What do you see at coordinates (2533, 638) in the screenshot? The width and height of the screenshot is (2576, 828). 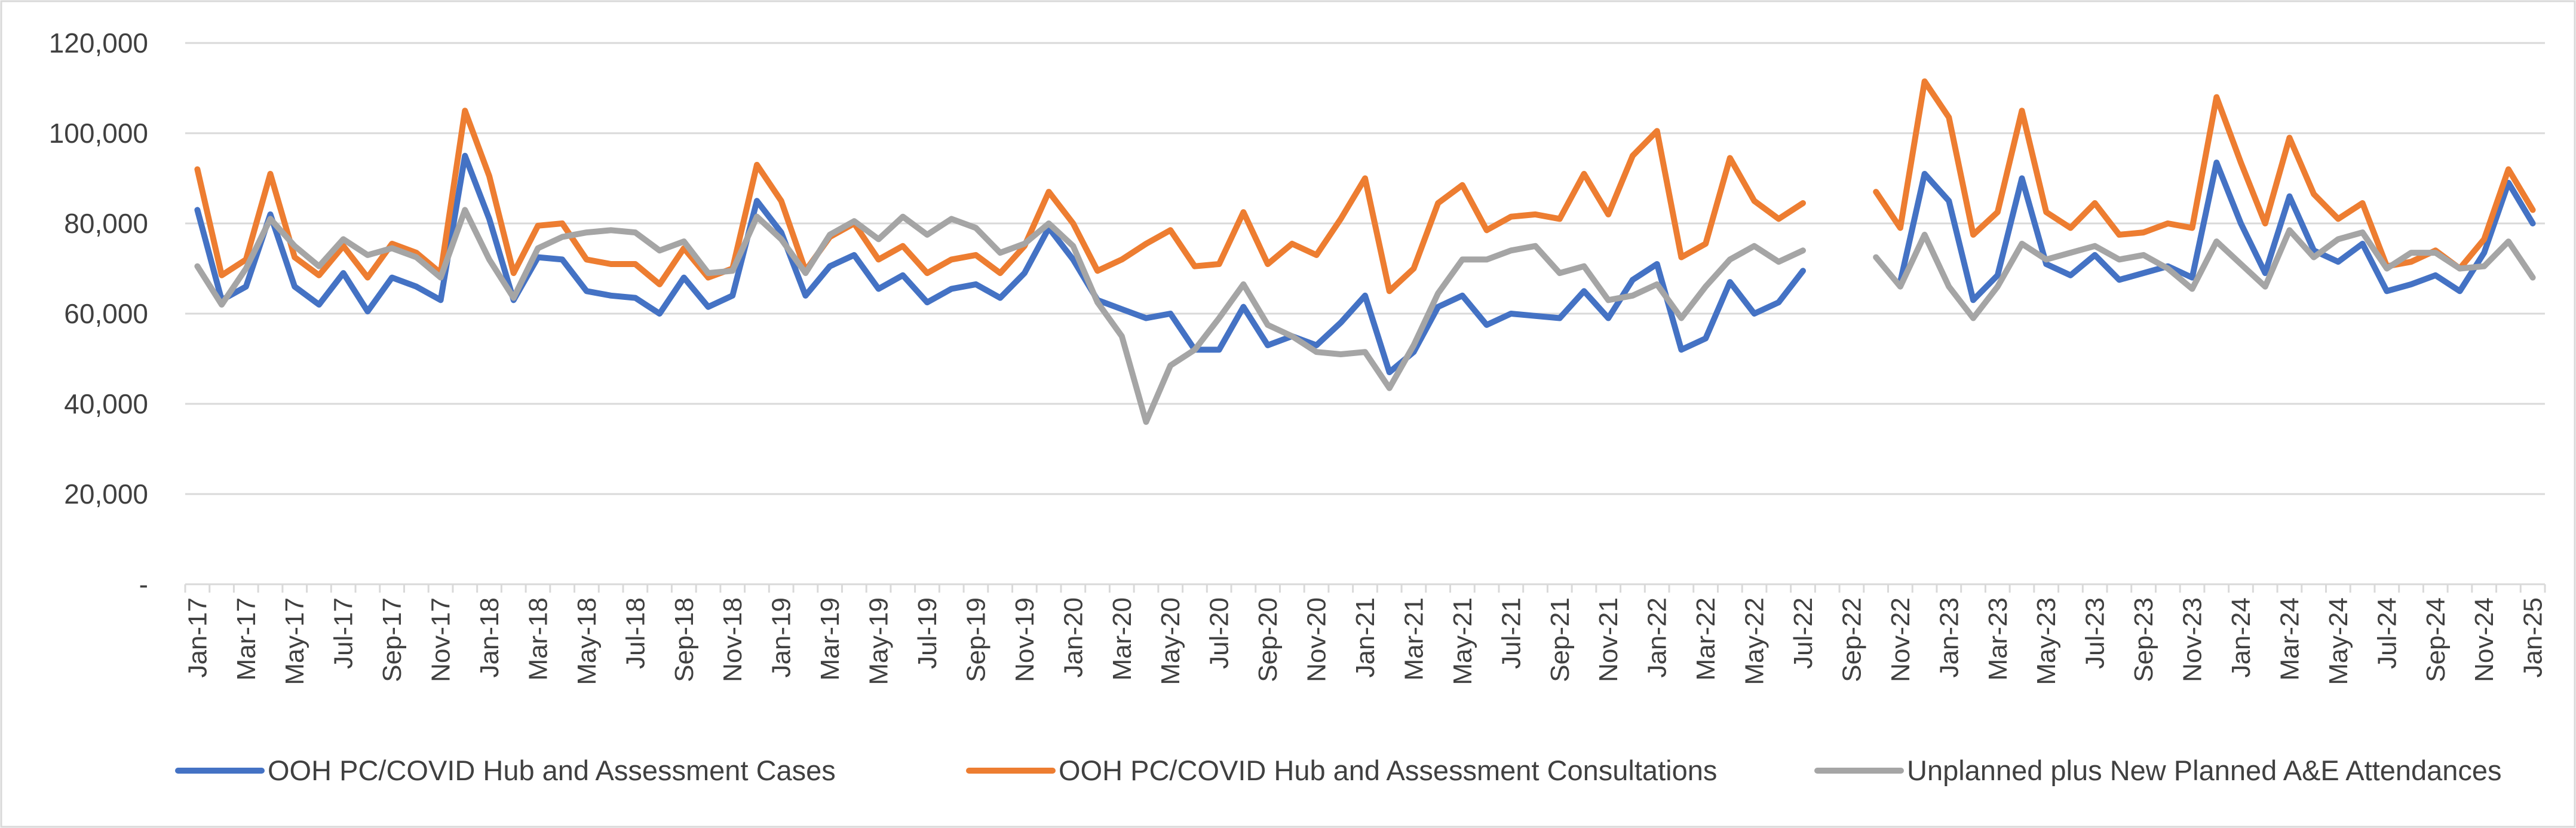 I see `x-tick-label: Jan-25` at bounding box center [2533, 638].